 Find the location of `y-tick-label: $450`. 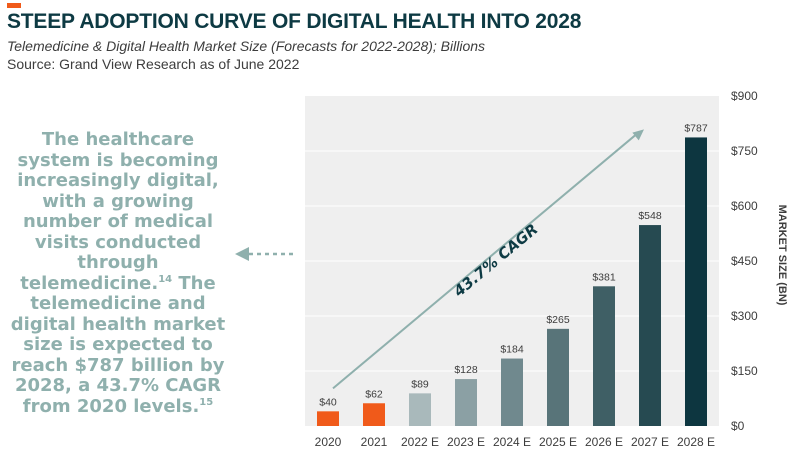

y-tick-label: $450 is located at coordinates (744, 261).